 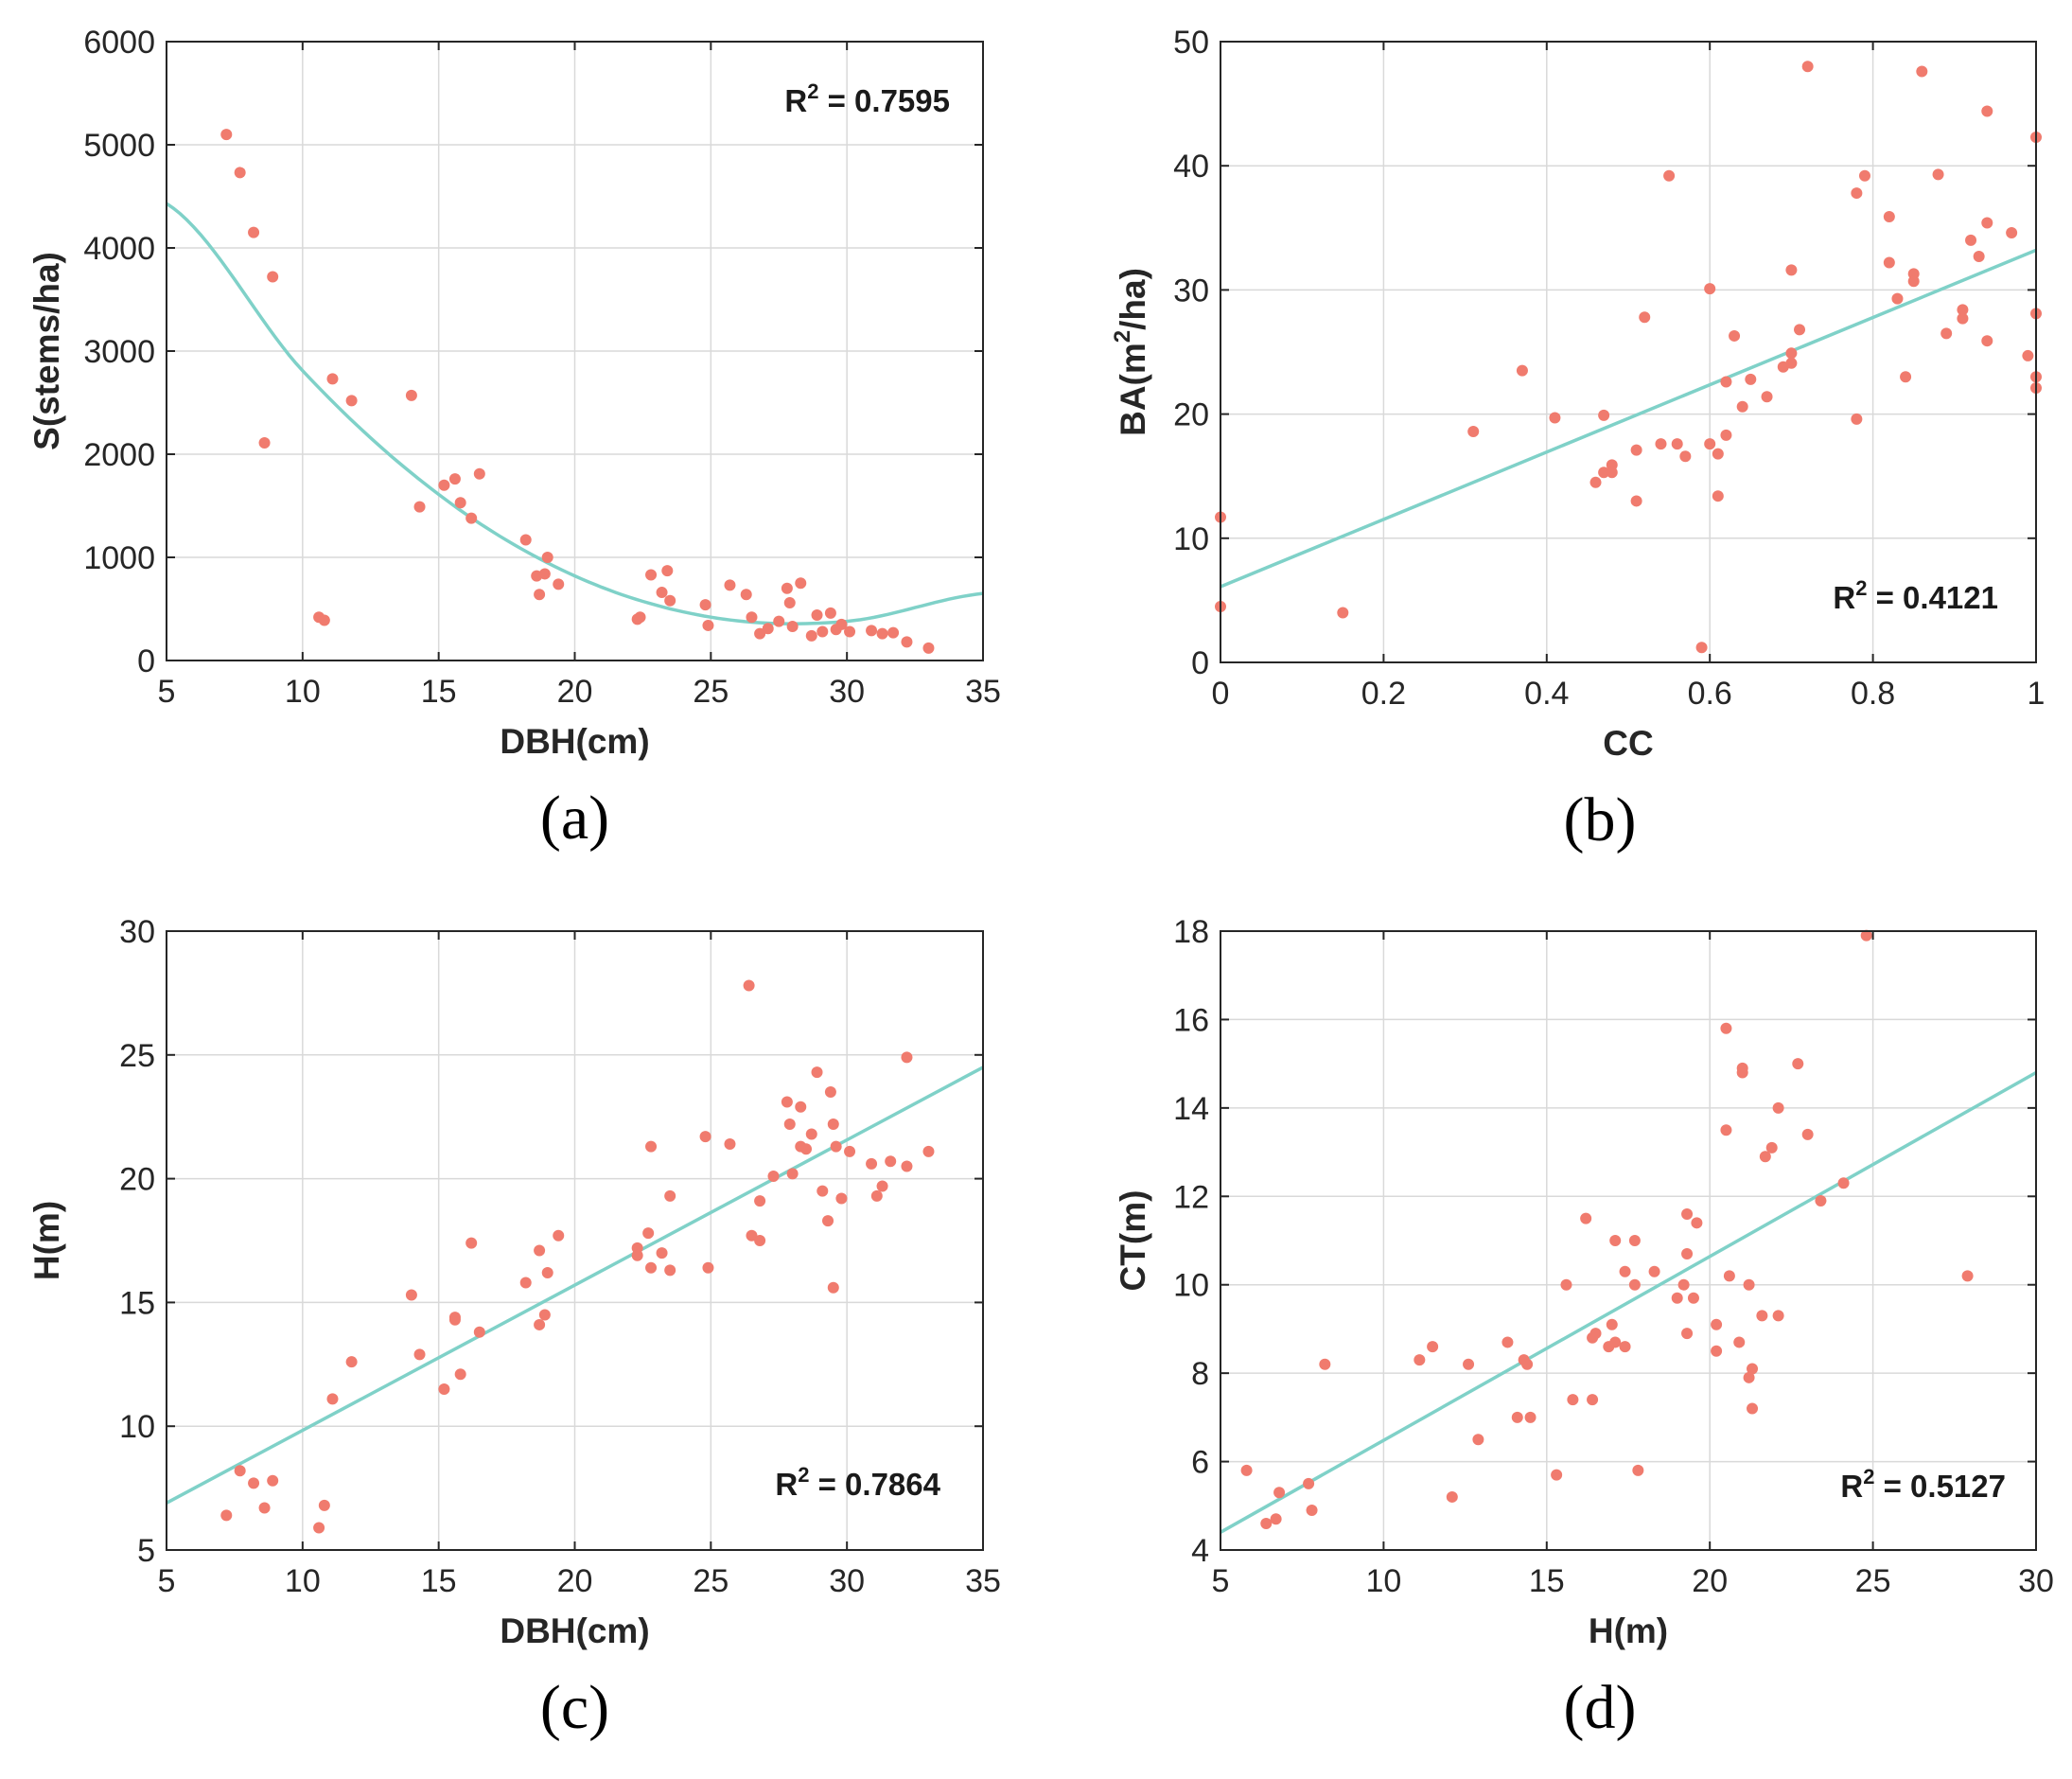 I want to click on r-squared-base: R, so click(x=1851, y=1486).